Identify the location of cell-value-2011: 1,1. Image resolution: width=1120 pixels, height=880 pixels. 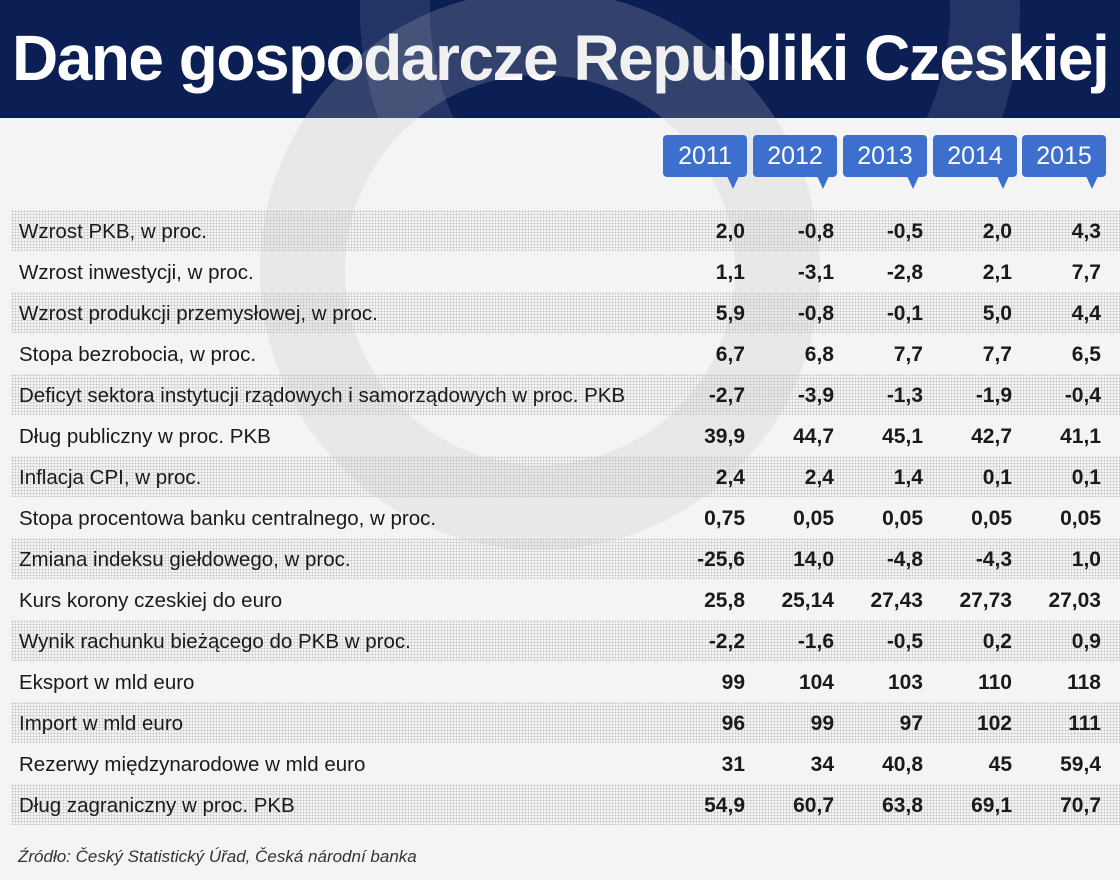
(730, 272).